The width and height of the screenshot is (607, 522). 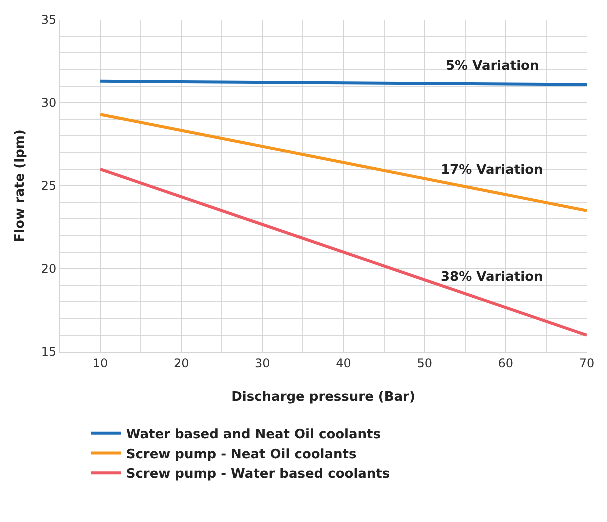 I want to click on y-tick-label: 30, so click(x=49, y=103).